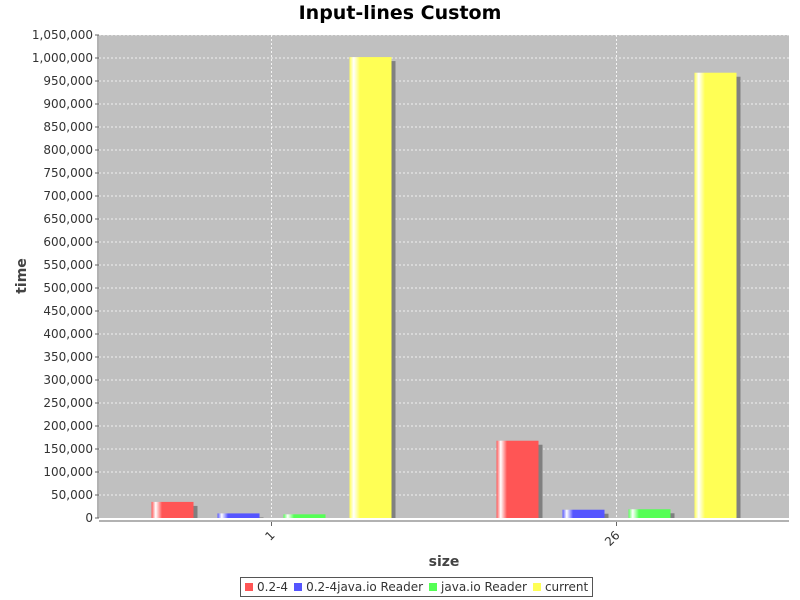  I want to click on legend-label: java.io Reader, so click(484, 587).